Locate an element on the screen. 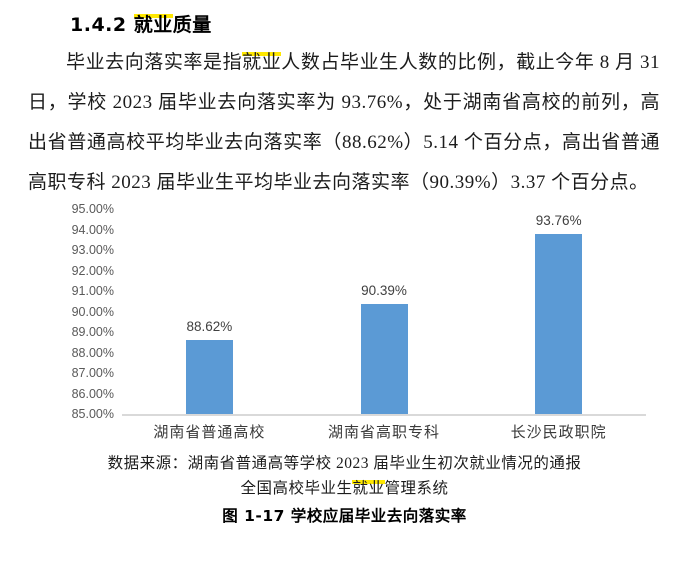  section-heading: 1.4.2 就业质量 is located at coordinates (379, 23).